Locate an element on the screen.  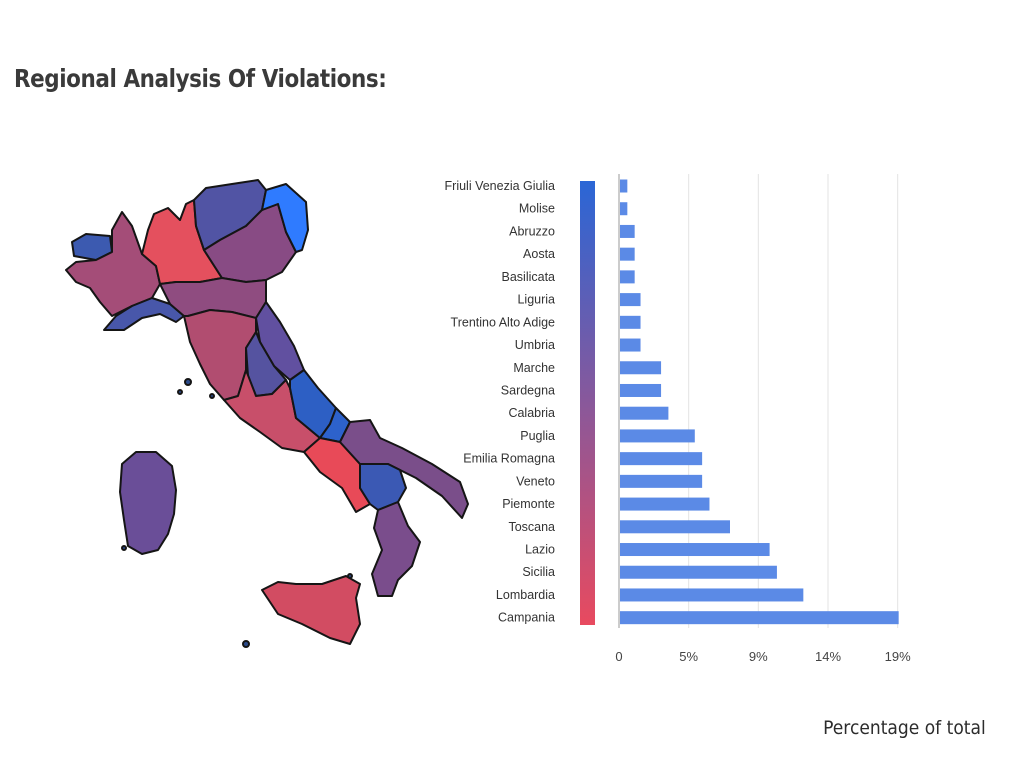
map-region-sicilia is located at coordinates (311, 610).